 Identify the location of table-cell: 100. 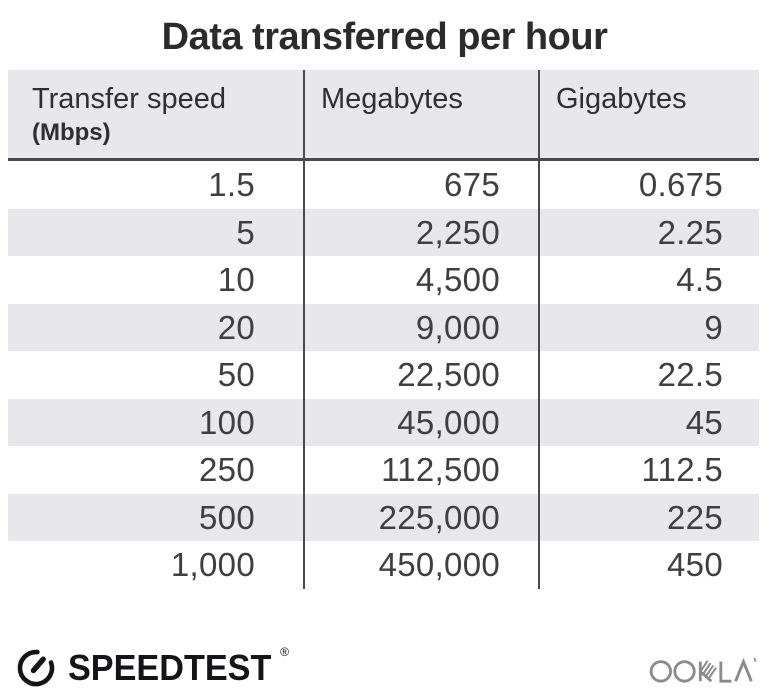
(155, 422).